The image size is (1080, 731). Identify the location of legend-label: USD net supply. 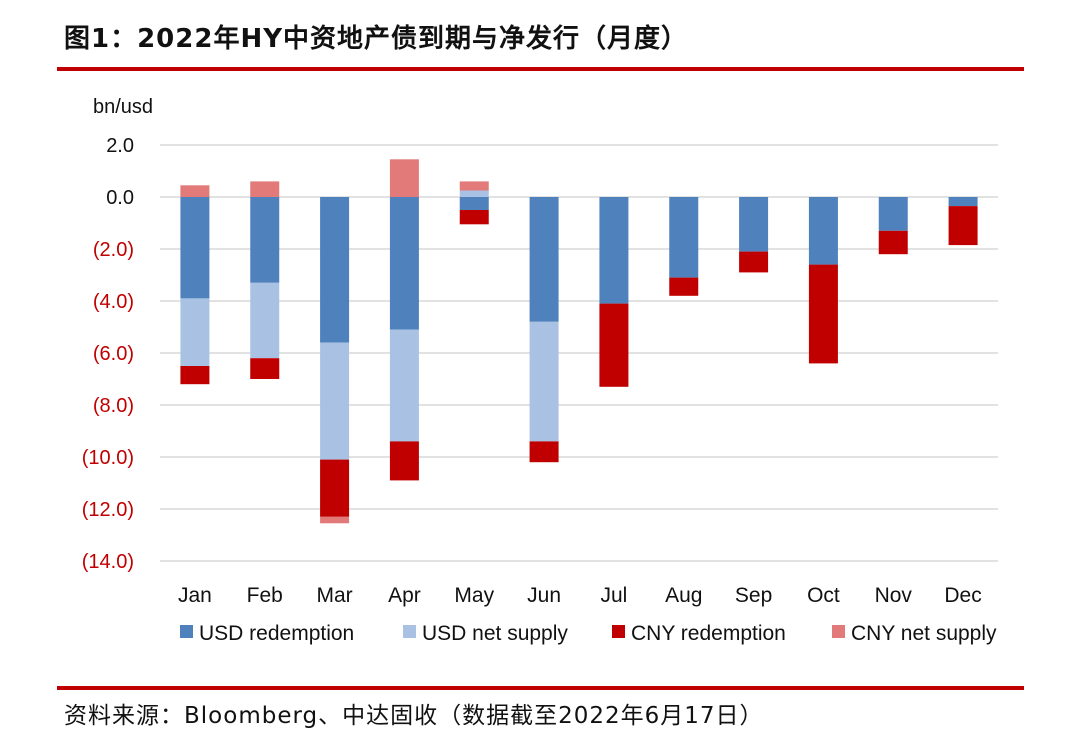
(495, 633).